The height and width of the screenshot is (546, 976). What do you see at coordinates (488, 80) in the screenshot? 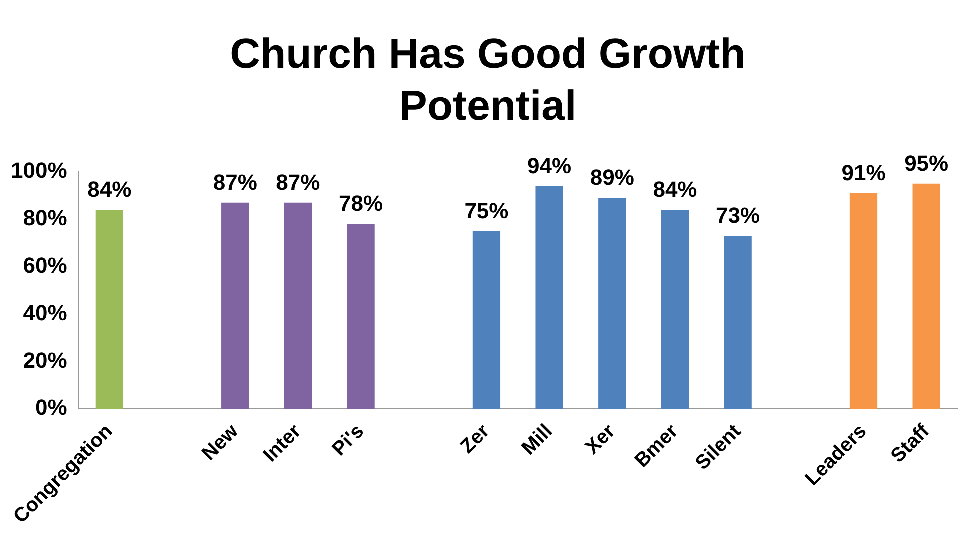
I see `chart-title: Church Has Good Growth Potential` at bounding box center [488, 80].